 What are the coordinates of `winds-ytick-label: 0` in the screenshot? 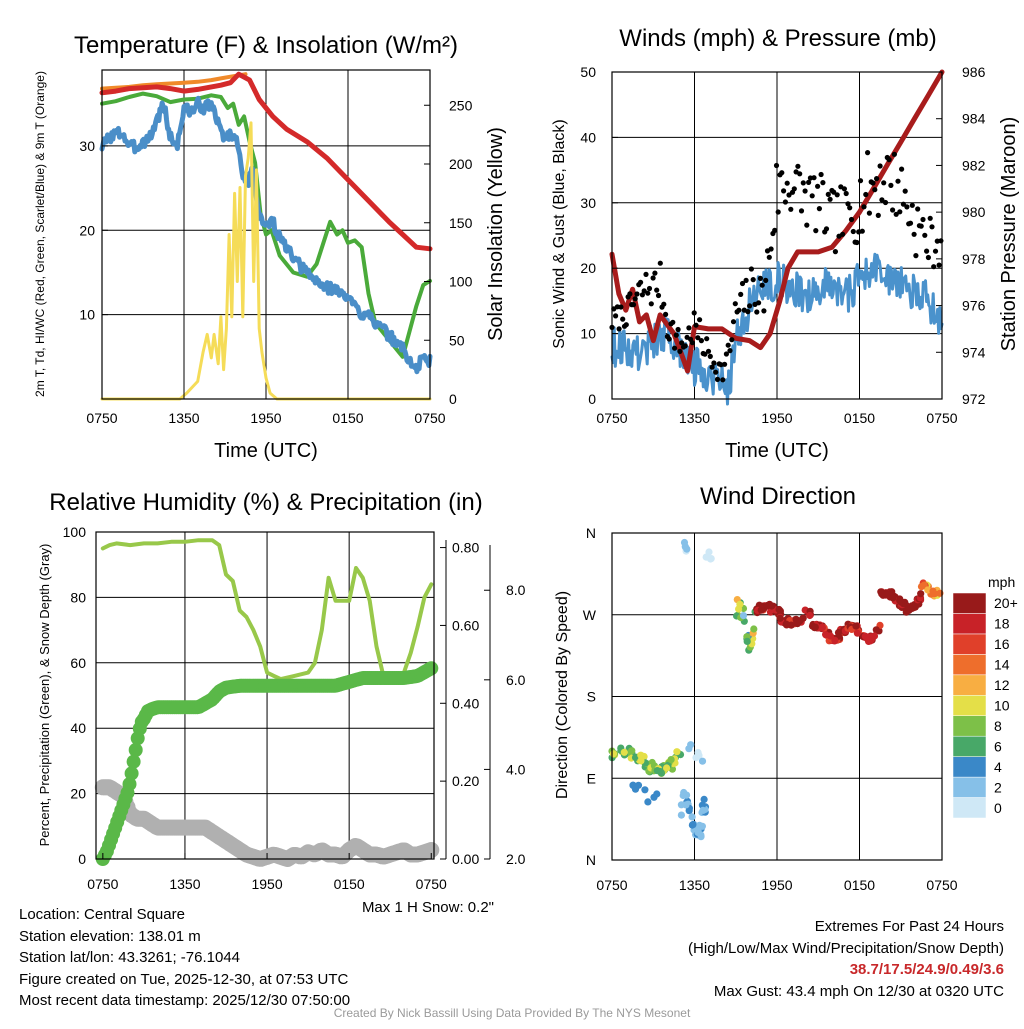 It's located at (592, 399).